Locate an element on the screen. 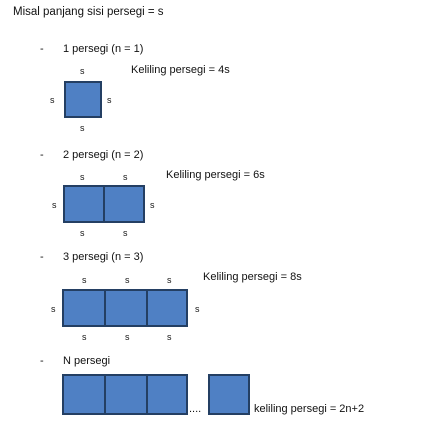  section-2-title: 2 persegi (n = 2) is located at coordinates (103, 155).